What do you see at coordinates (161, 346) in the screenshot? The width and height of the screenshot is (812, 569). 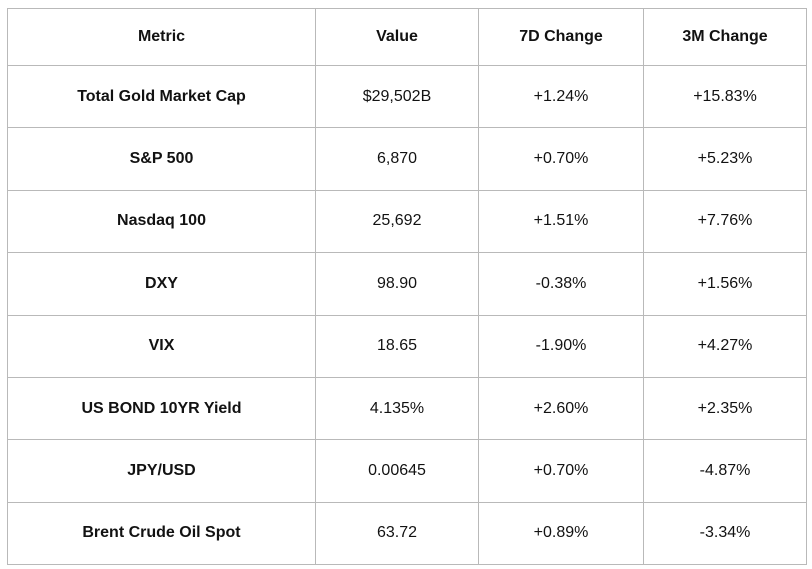 I see `metric-cell: VIX` at bounding box center [161, 346].